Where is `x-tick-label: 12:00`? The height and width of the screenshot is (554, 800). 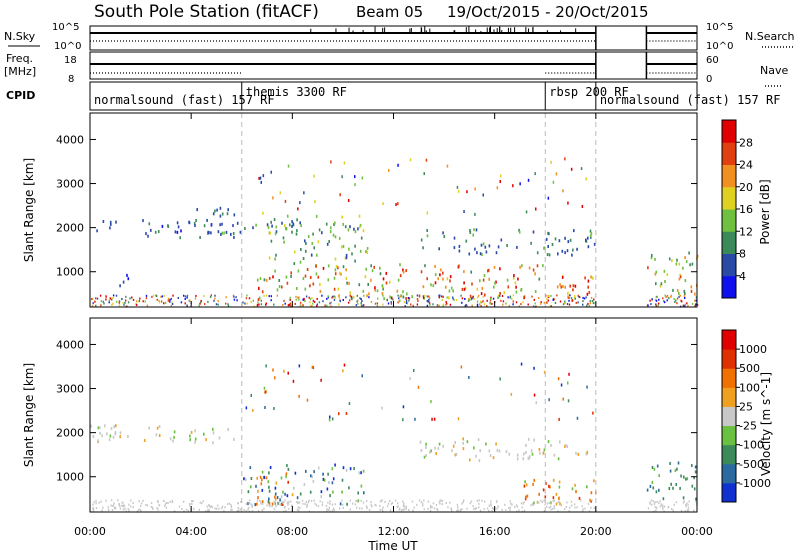
x-tick-label: 12:00 is located at coordinates (394, 531).